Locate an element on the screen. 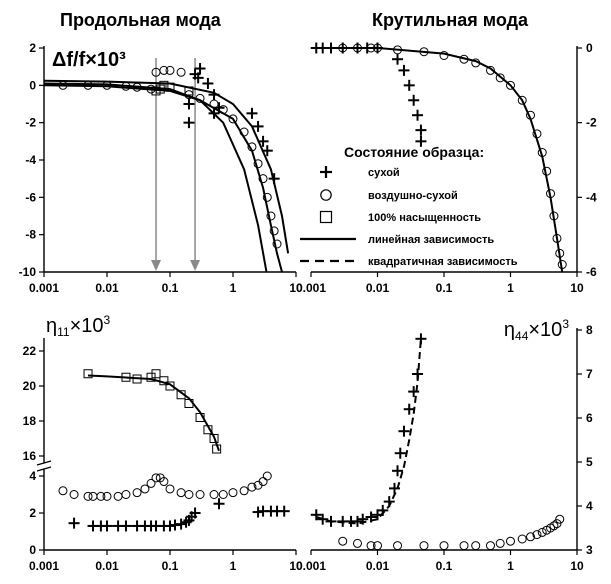 The height and width of the screenshot is (584, 611). y-tick-label: 22 is located at coordinates (30, 351).